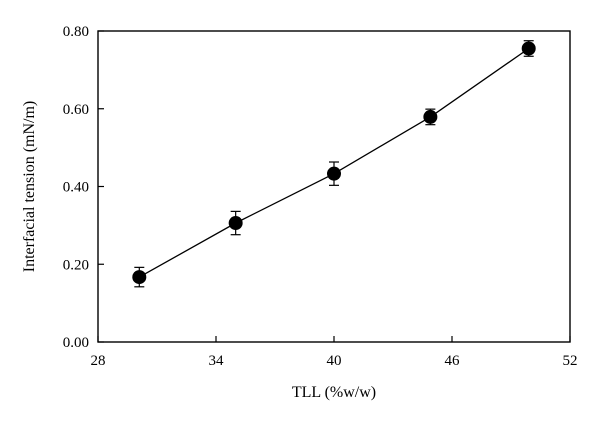  I want to click on y-tick-label: 0.00, so click(76, 343).